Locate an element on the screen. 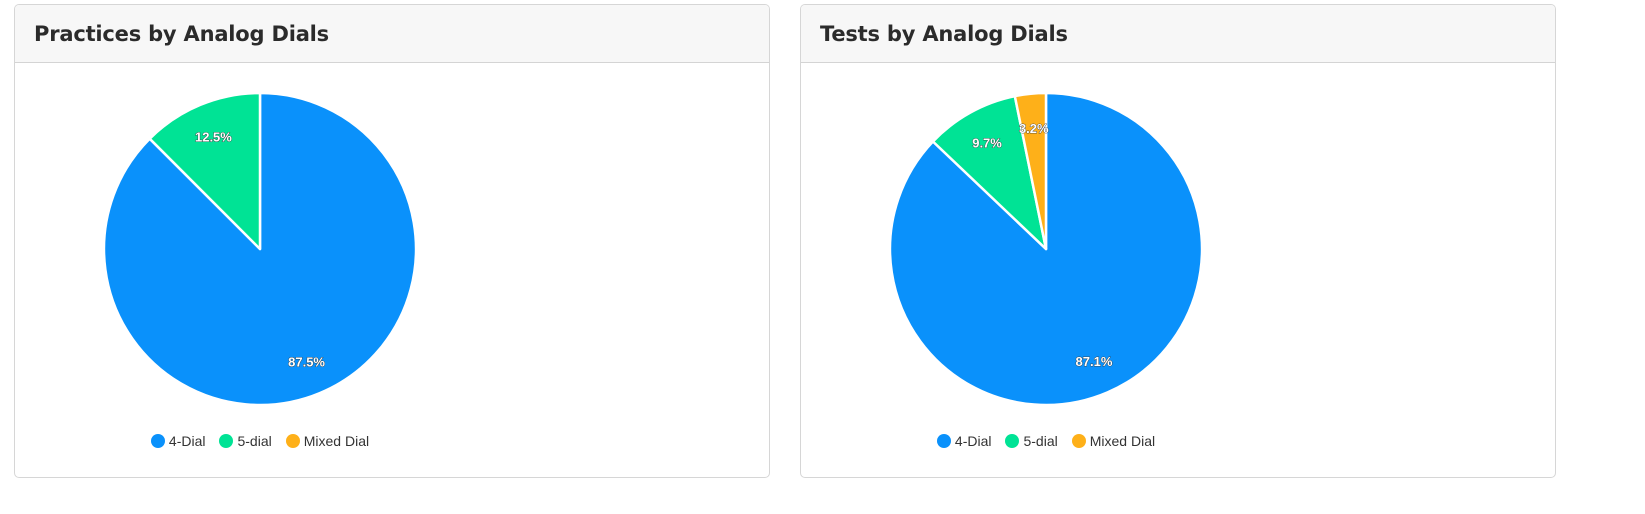  tests-pie-chart: 87.1% 9.7% 3.2% is located at coordinates (1046, 249).